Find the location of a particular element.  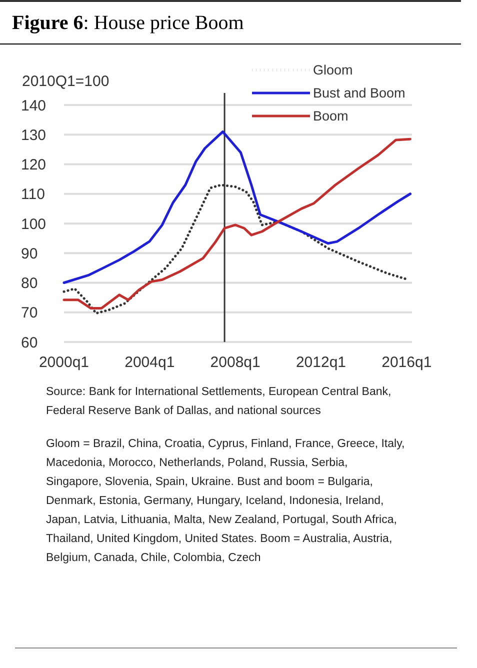

y-tick-label: 80 is located at coordinates (29, 283).